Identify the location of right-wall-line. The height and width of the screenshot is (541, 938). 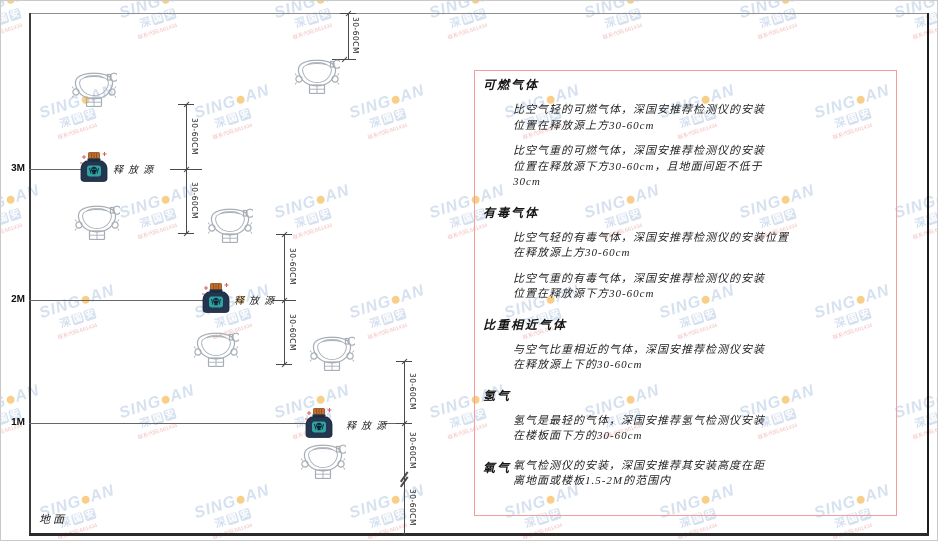
(928, 274).